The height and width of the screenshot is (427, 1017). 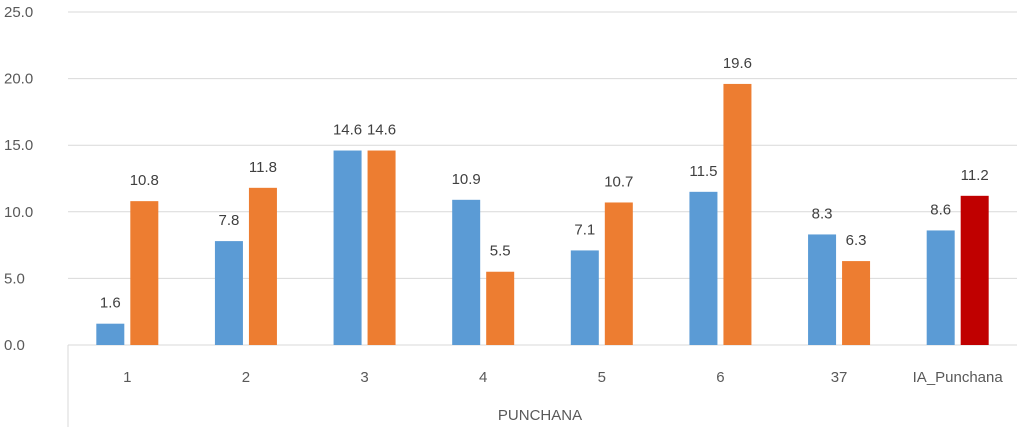 What do you see at coordinates (18, 12) in the screenshot?
I see `y-tick-label: 25.0` at bounding box center [18, 12].